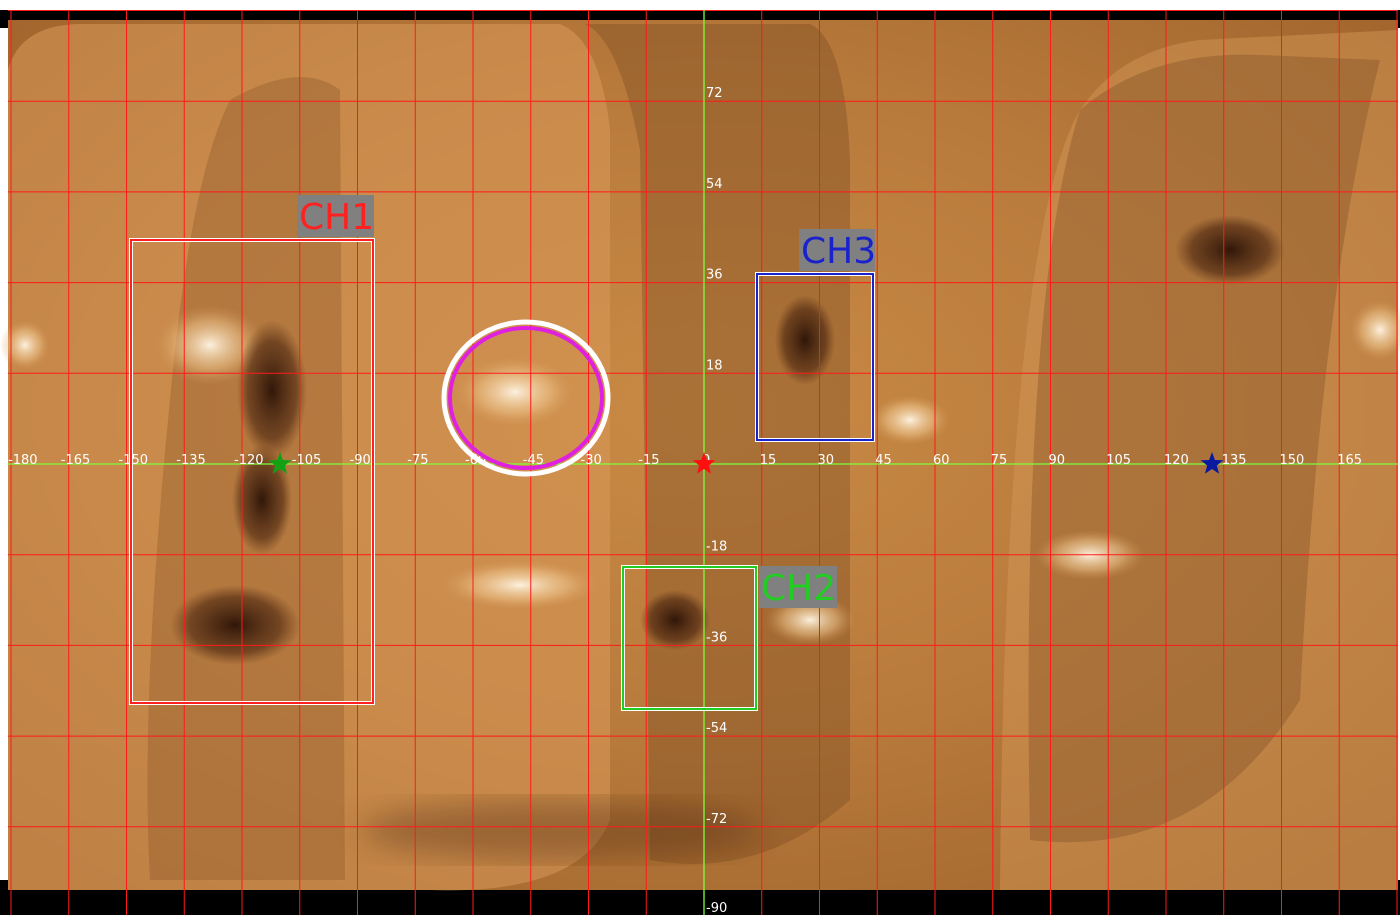 The image size is (1400, 915). Describe the element at coordinates (307, 460) in the screenshot. I see `lon-tick-label: -105` at that location.